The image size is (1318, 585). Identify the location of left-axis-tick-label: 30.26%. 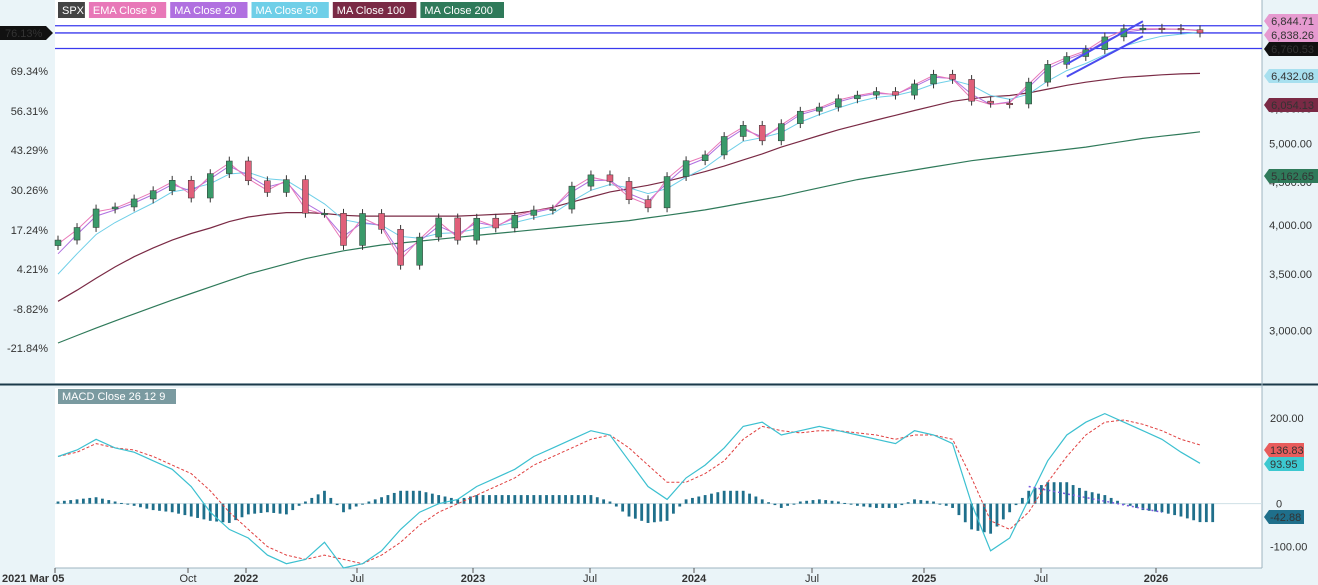
(30, 191).